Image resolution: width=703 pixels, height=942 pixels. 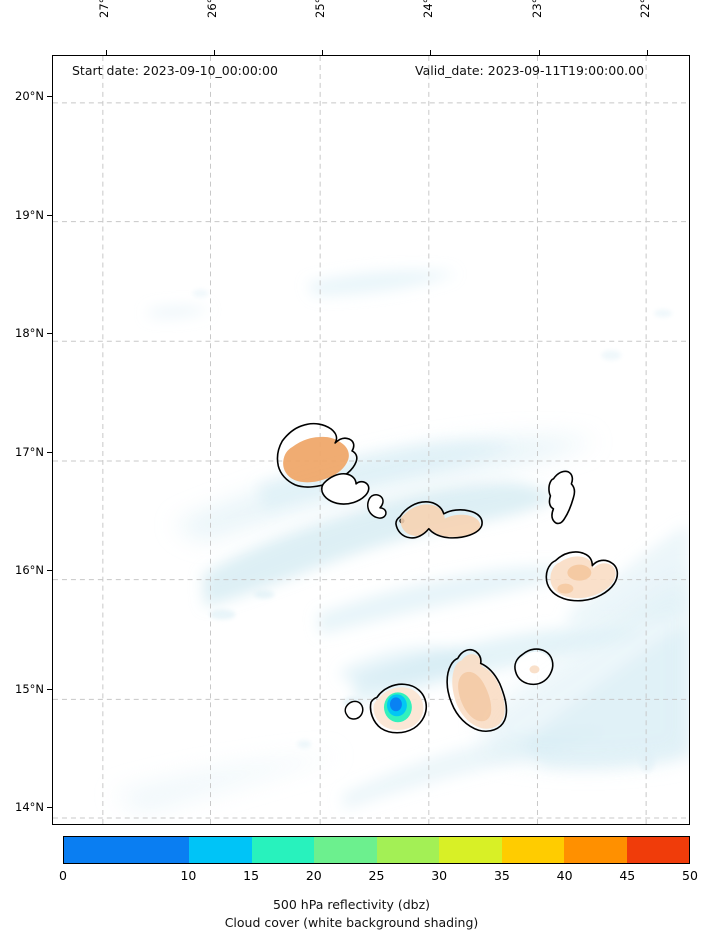 What do you see at coordinates (398, 708) in the screenshot?
I see `island-fogo` at bounding box center [398, 708].